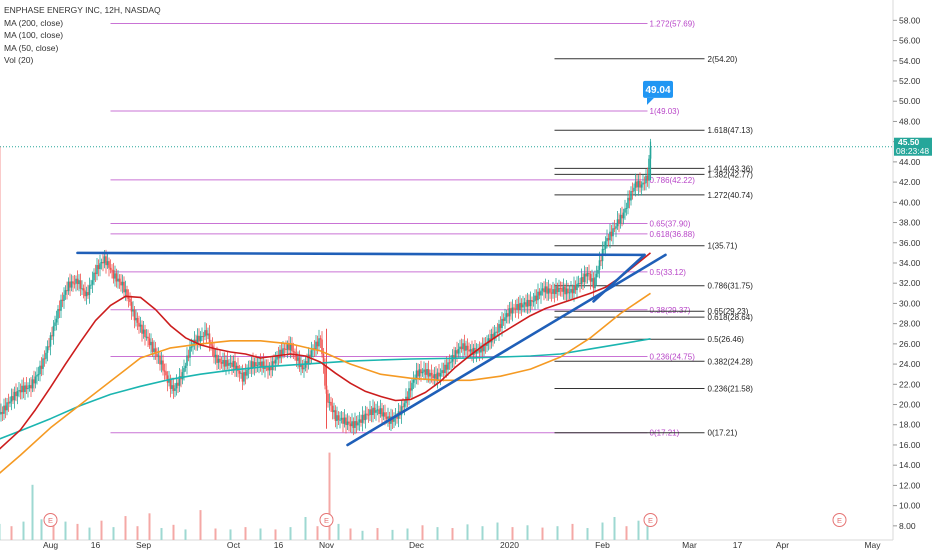 The height and width of the screenshot is (550, 932). I want to click on price-callout-box, so click(658, 89).